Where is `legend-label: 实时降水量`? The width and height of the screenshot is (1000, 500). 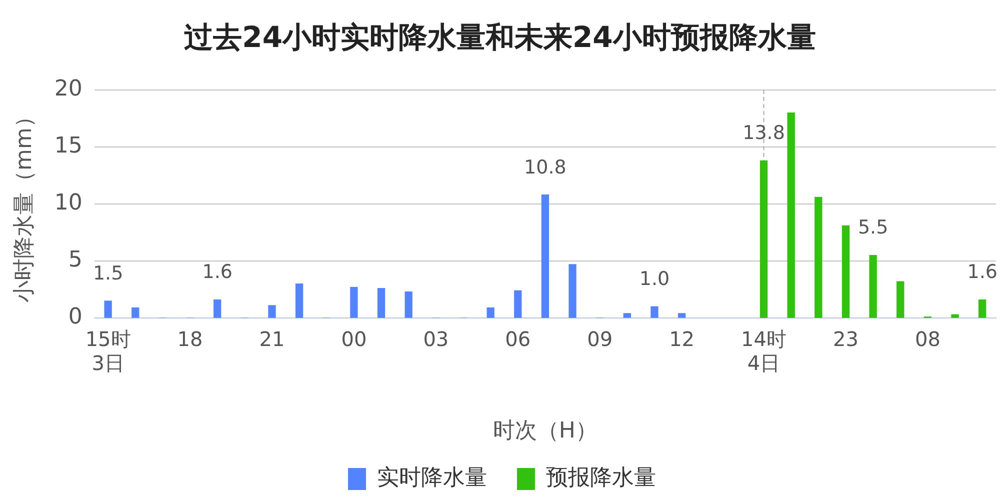 legend-label: 实时降水量 is located at coordinates (432, 478).